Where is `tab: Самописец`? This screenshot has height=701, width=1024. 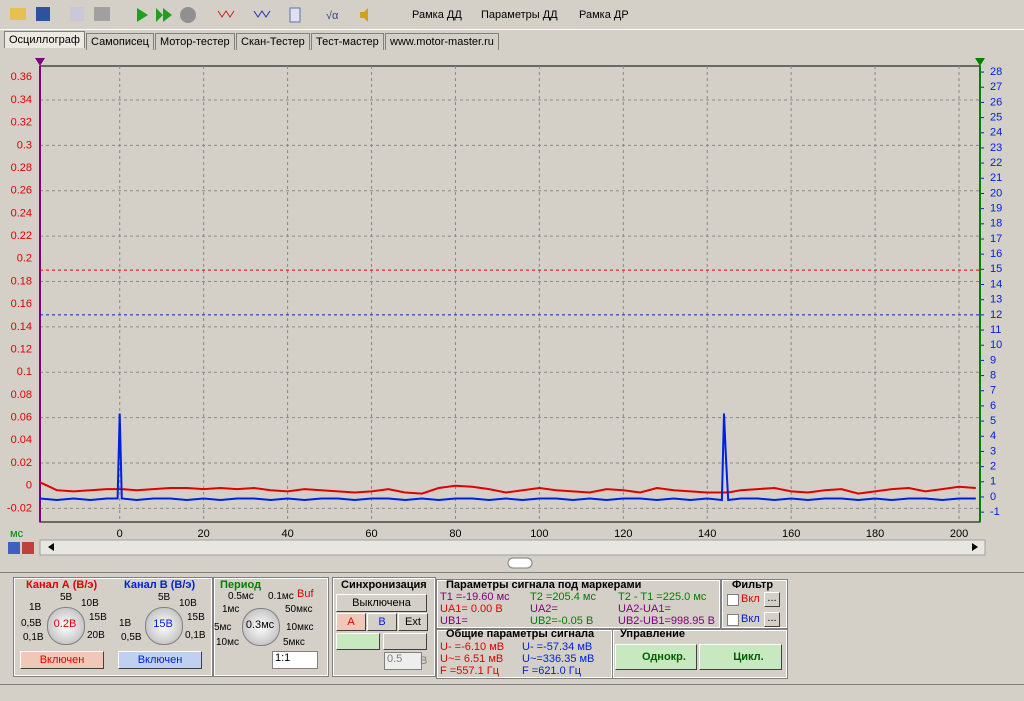 tab: Самописец is located at coordinates (120, 41).